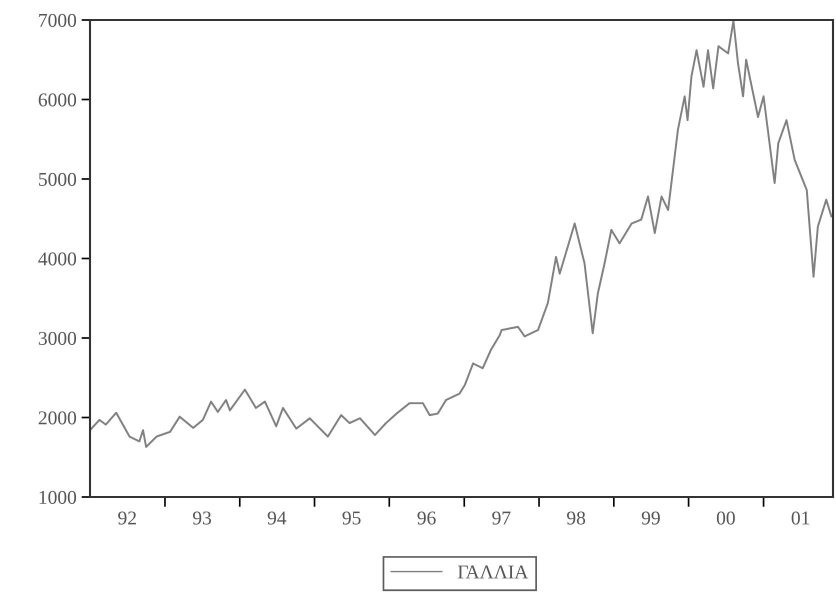 This screenshot has height=603, width=836. I want to click on y-tick-label: 7000, so click(57, 20).